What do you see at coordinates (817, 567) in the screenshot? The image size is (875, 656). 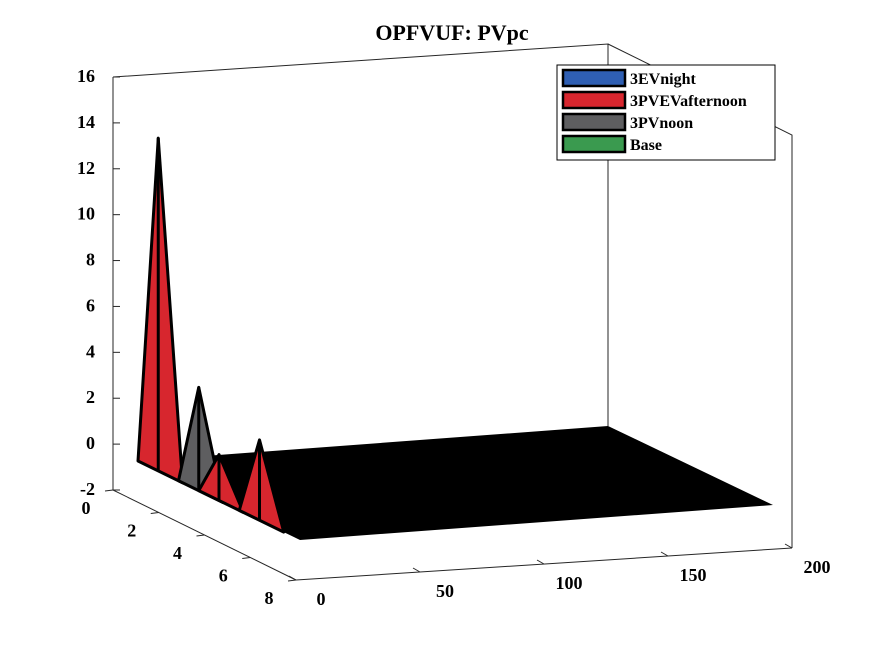 I see `x-tick-label: 200` at bounding box center [817, 567].